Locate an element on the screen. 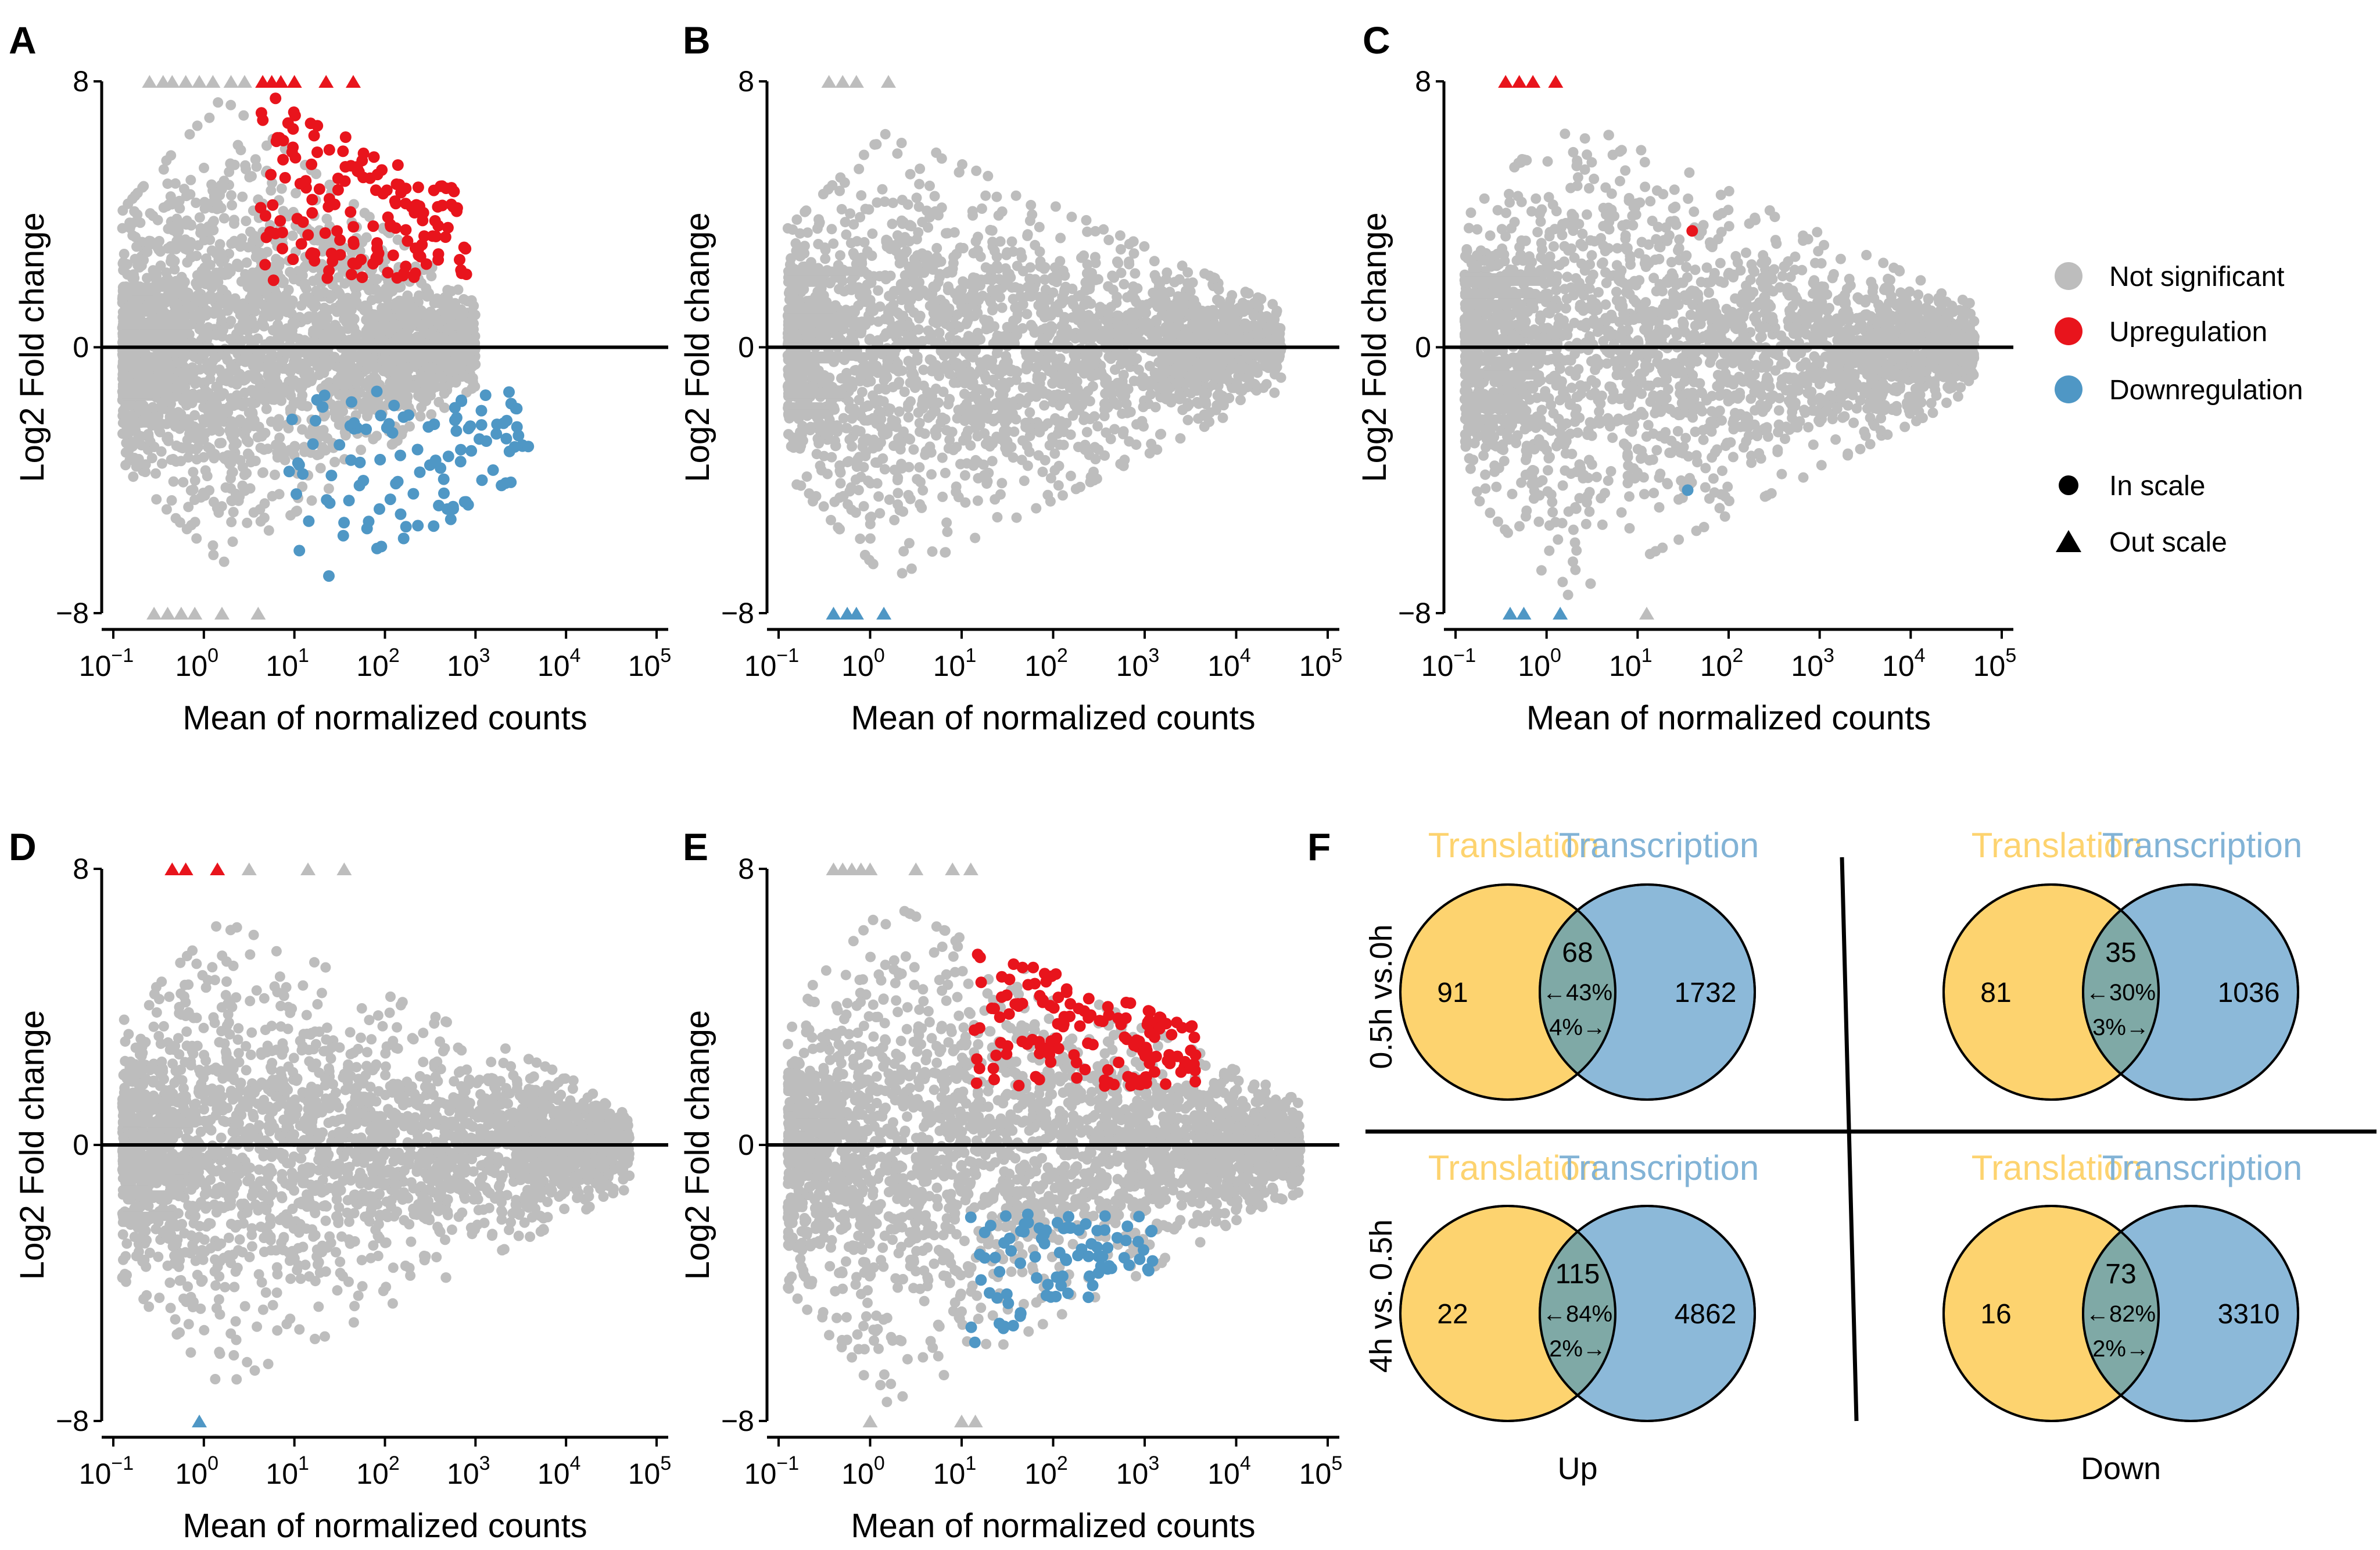  x-tick-label: 10² is located at coordinates (378, 663).